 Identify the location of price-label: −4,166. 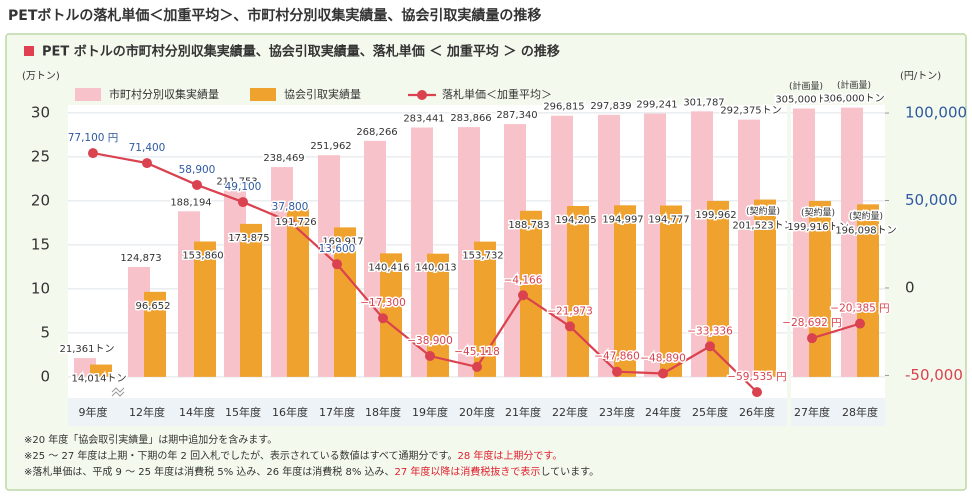
(523, 280).